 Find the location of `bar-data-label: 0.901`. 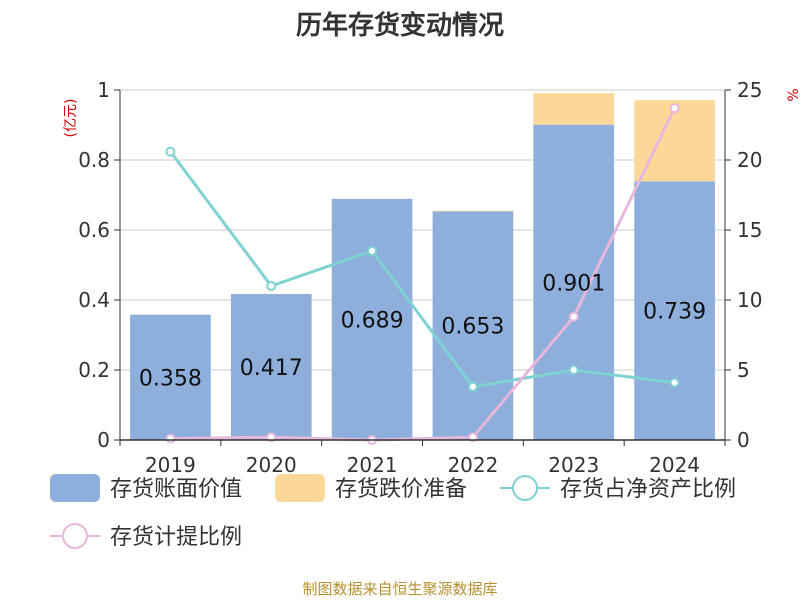

bar-data-label: 0.901 is located at coordinates (573, 283).